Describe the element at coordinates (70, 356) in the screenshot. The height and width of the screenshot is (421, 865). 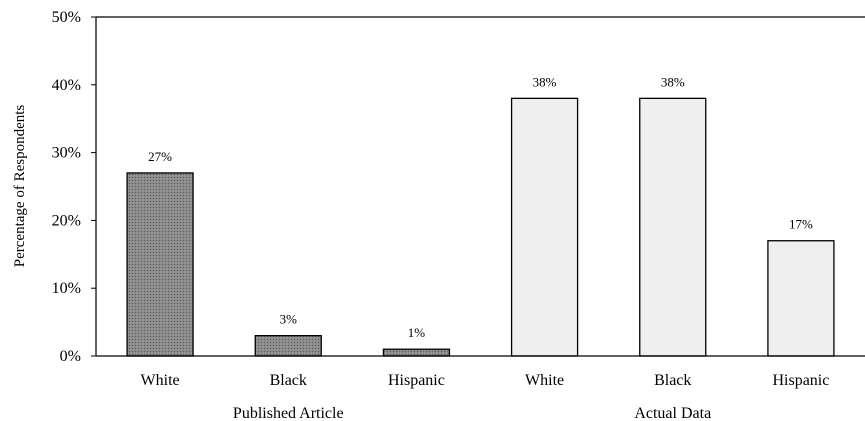
I see `y-tick-label: 0%` at that location.